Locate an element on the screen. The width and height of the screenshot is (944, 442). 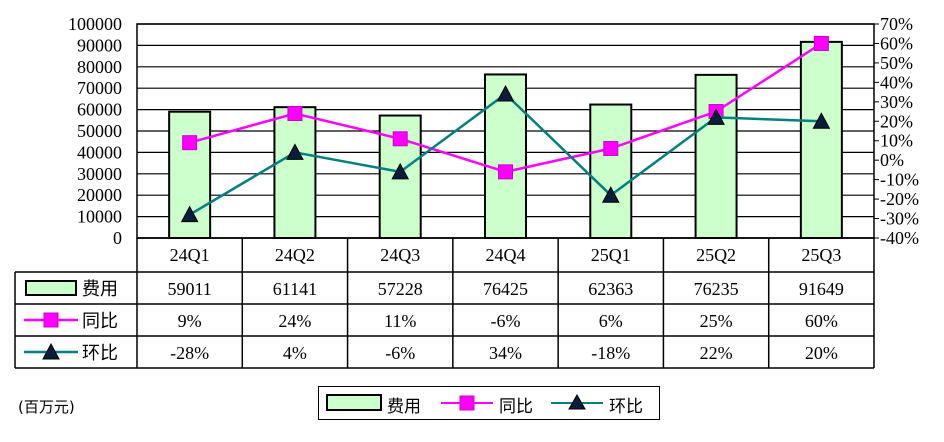
data-label: 59011 is located at coordinates (189, 289).